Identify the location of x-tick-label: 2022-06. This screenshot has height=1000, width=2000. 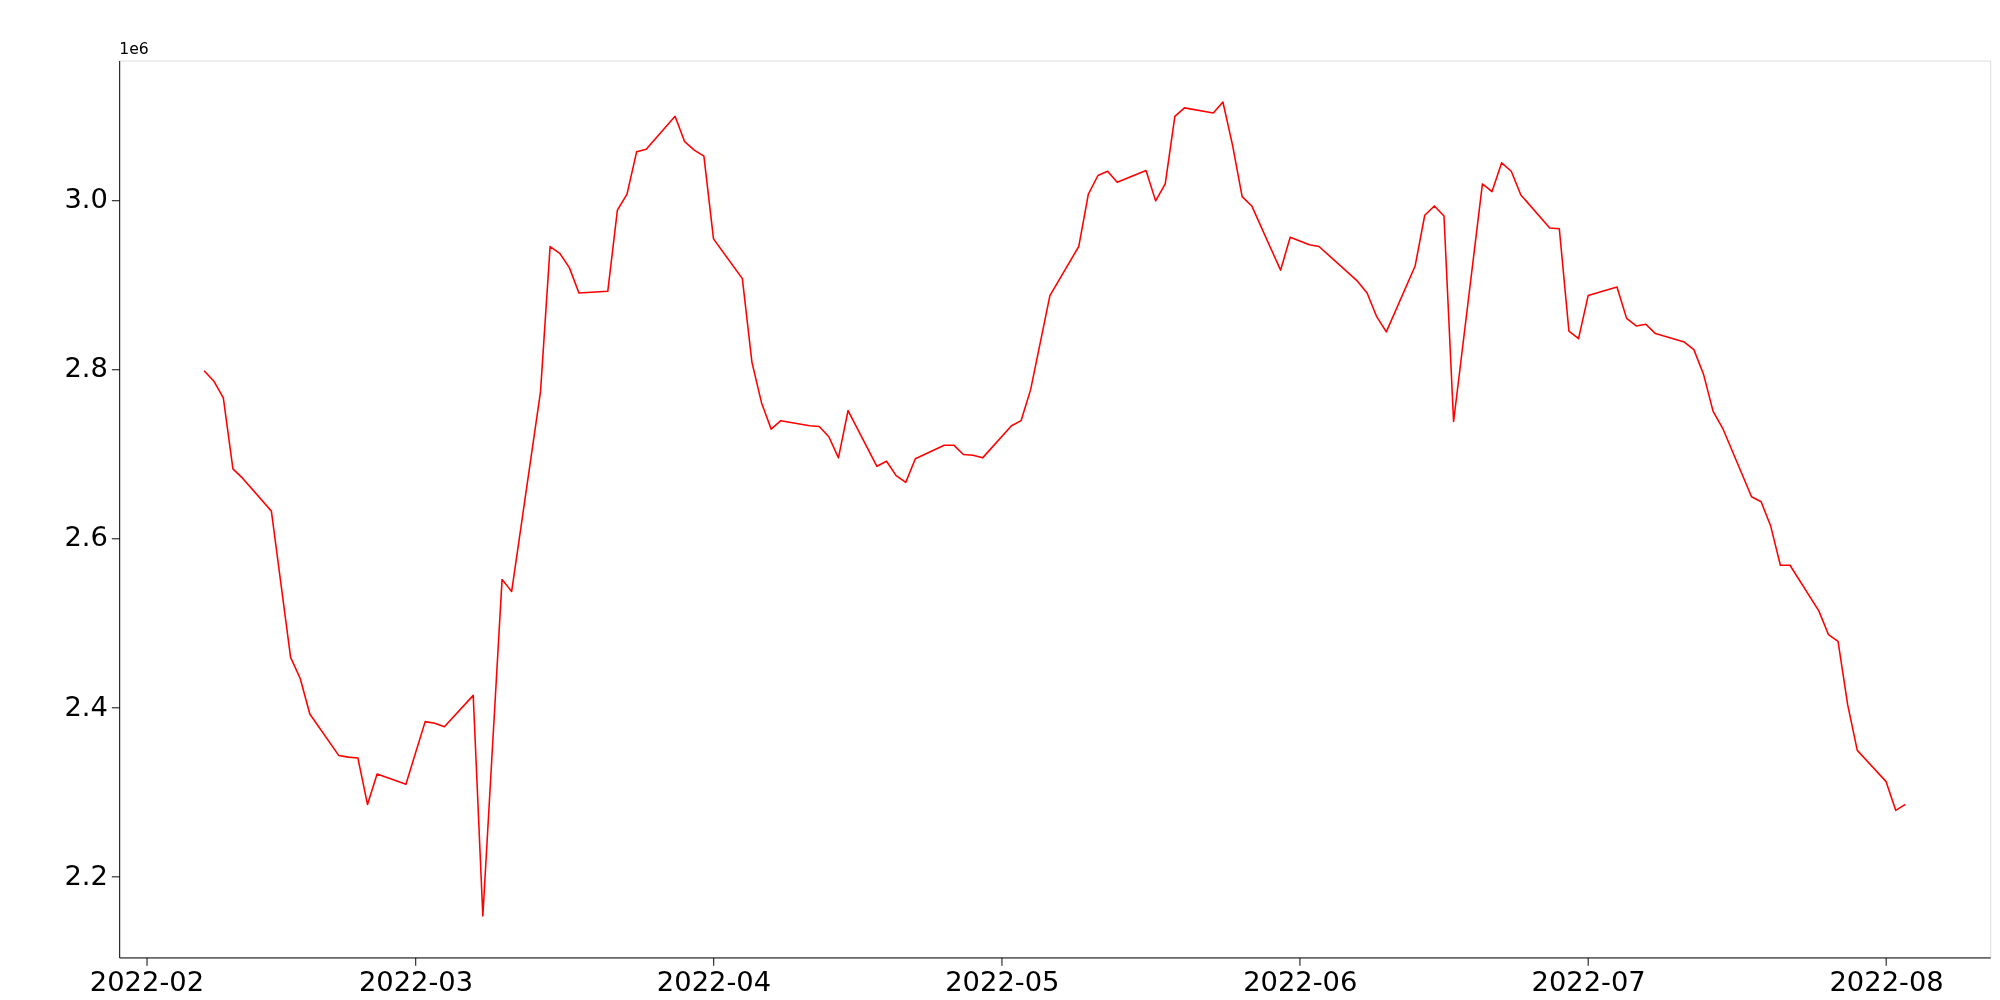
(1300, 982).